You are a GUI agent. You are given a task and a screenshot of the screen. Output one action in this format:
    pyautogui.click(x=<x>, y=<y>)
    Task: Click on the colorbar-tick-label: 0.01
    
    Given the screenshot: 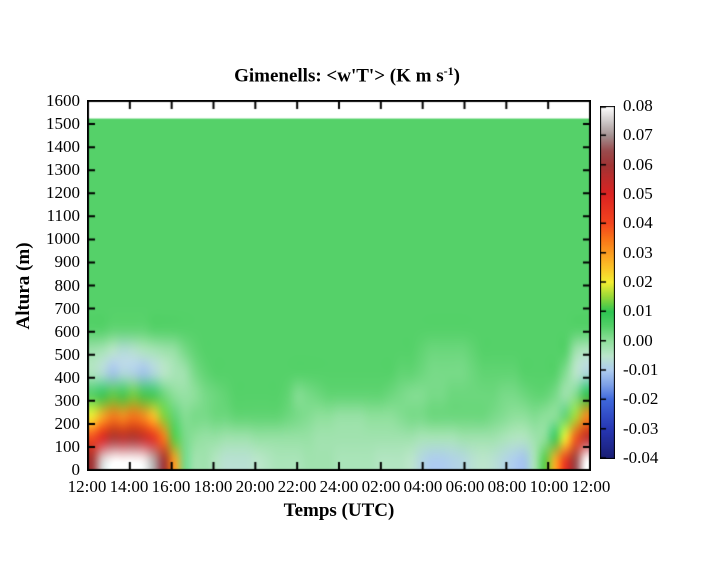 What is the action you would take?
    pyautogui.click(x=638, y=311)
    